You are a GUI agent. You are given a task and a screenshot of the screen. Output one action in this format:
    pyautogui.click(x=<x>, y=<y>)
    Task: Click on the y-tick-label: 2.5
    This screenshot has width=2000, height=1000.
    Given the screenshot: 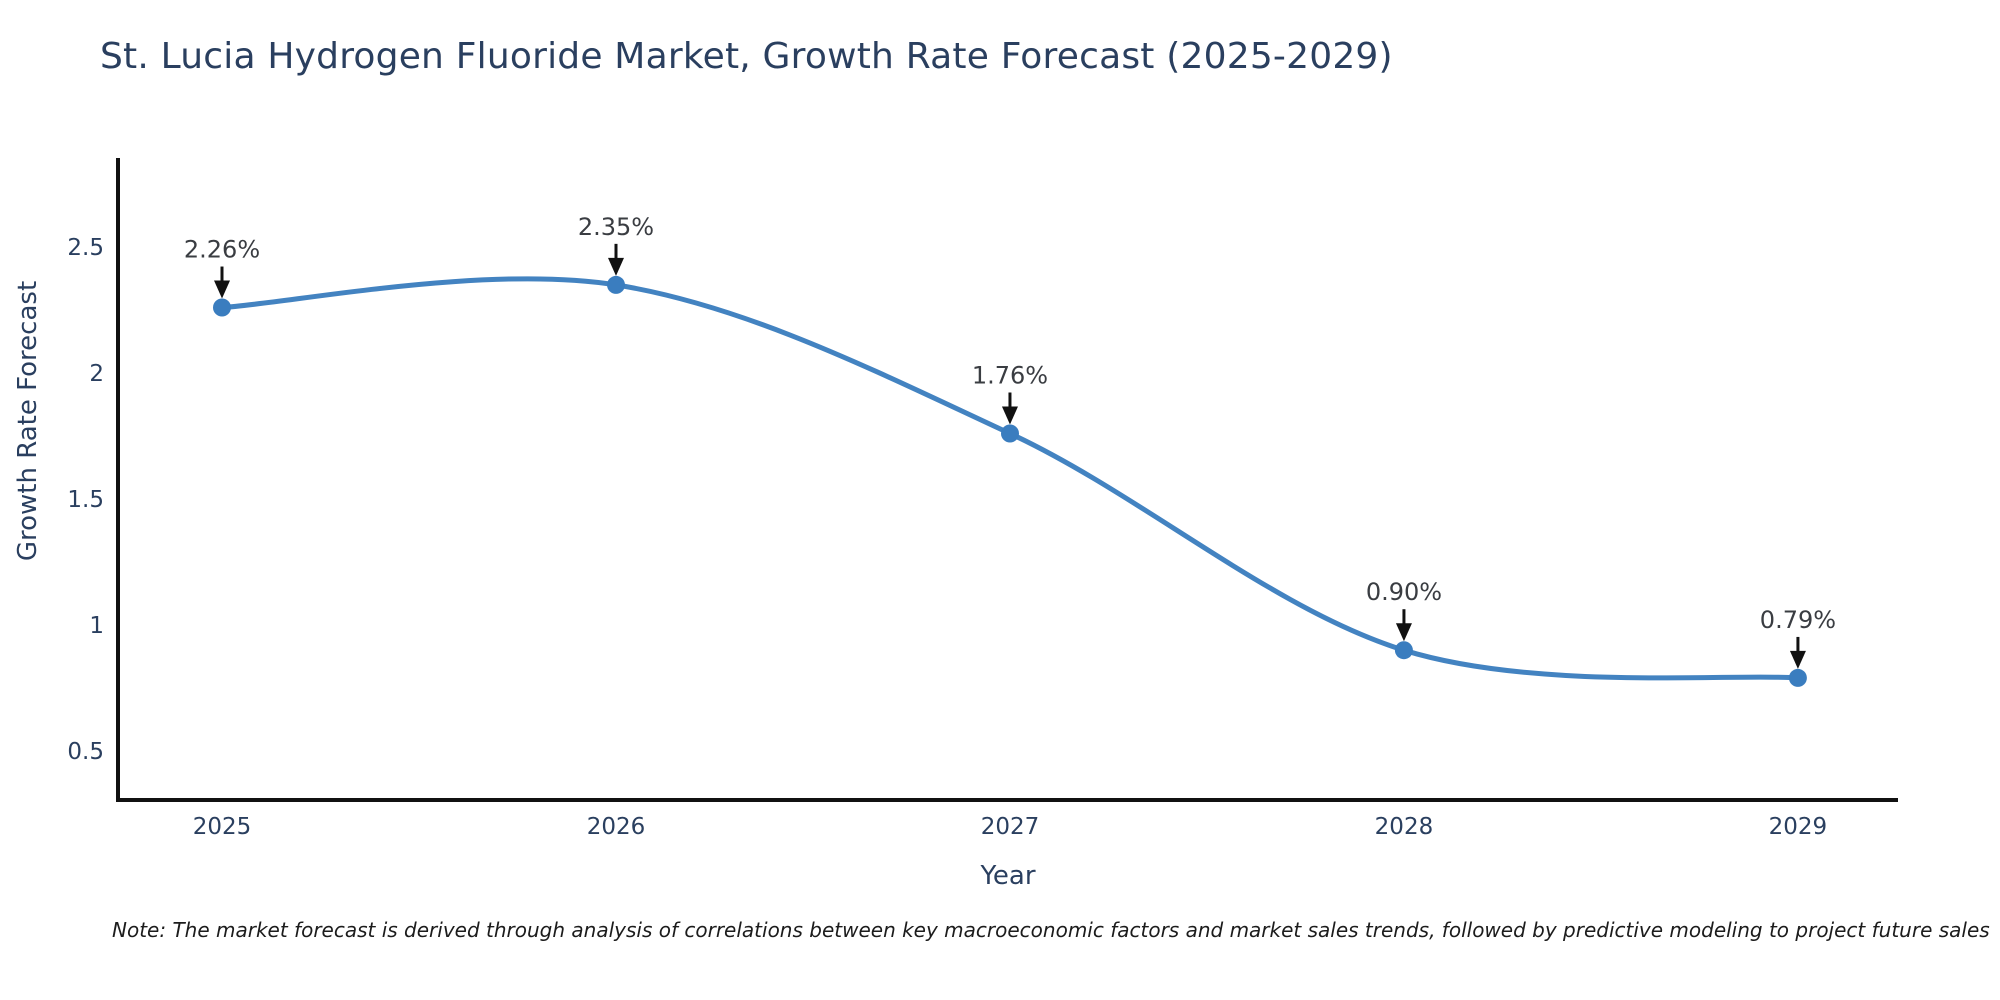 What is the action you would take?
    pyautogui.click(x=85, y=248)
    